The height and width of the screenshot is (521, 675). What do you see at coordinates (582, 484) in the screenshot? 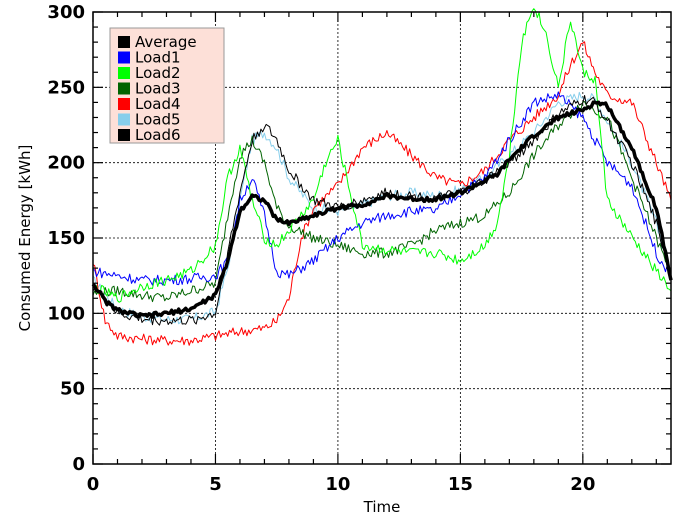
I see `x-tick-label-4: 20` at bounding box center [582, 484].